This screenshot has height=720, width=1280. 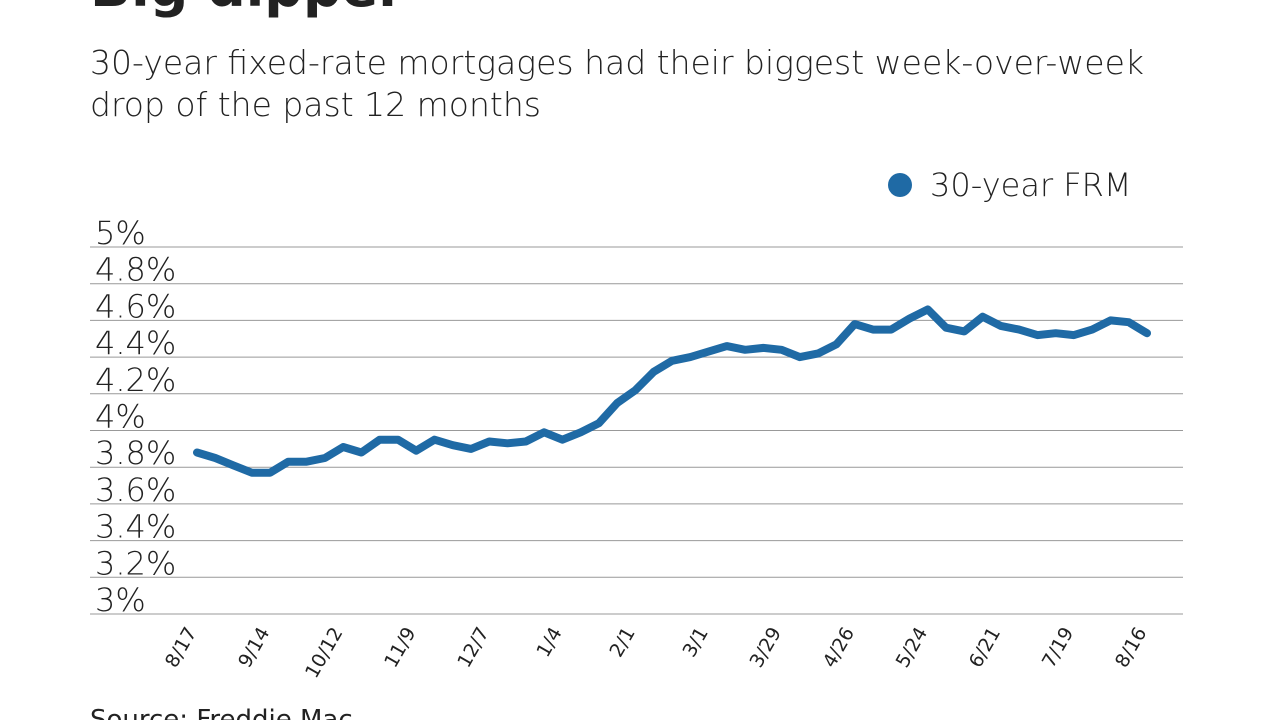 I want to click on y-tick-label: 3.2%, so click(x=135, y=563).